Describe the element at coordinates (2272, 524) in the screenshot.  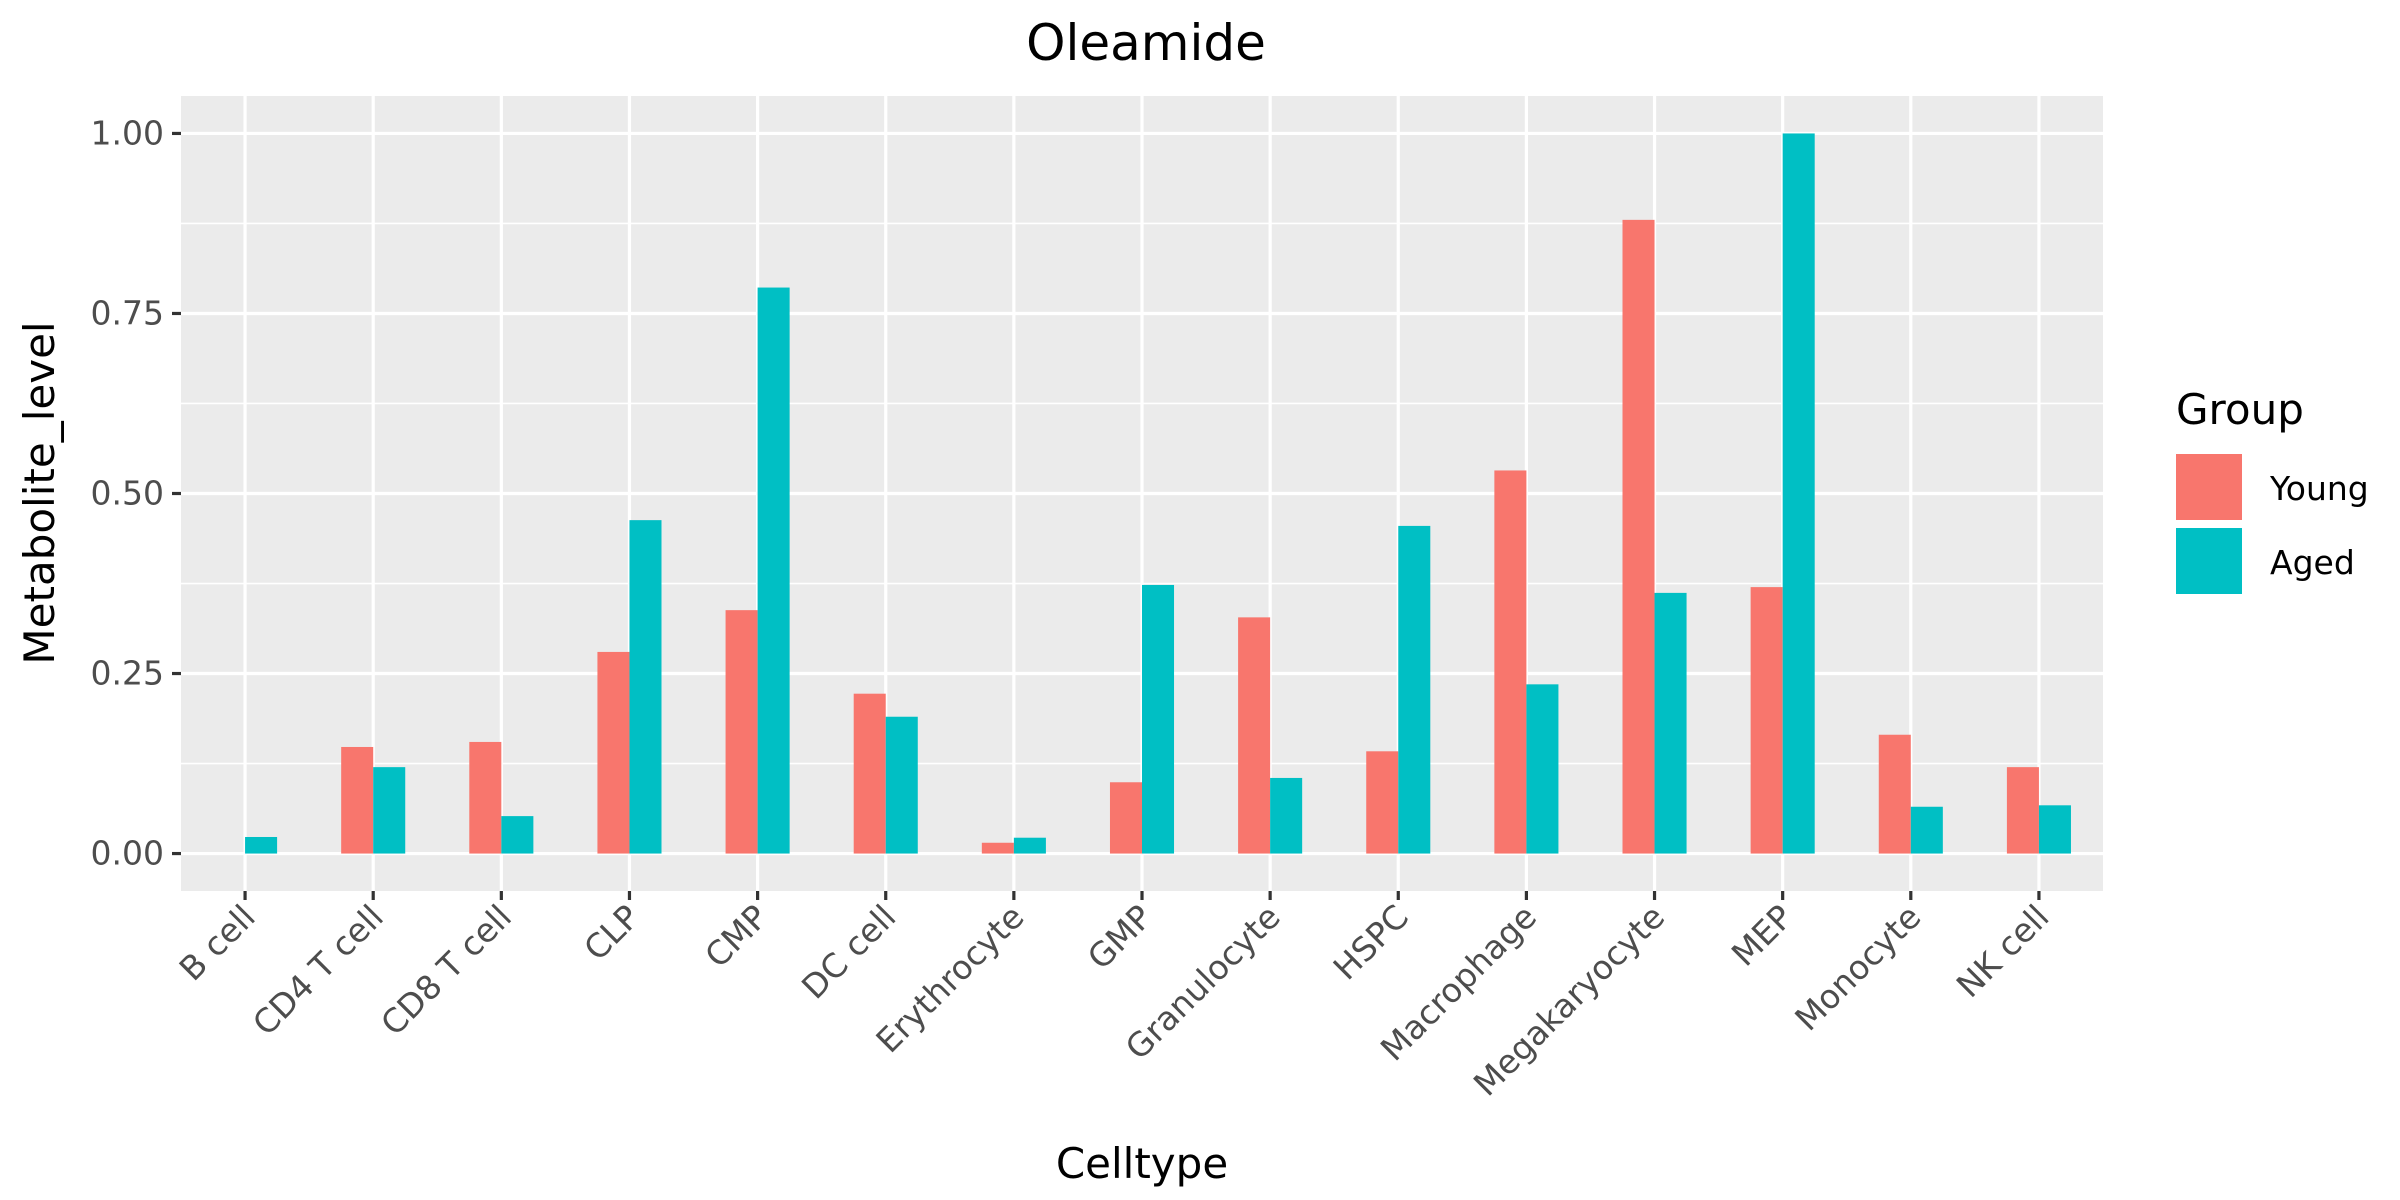
I see `legend-items: Young Aged` at that location.